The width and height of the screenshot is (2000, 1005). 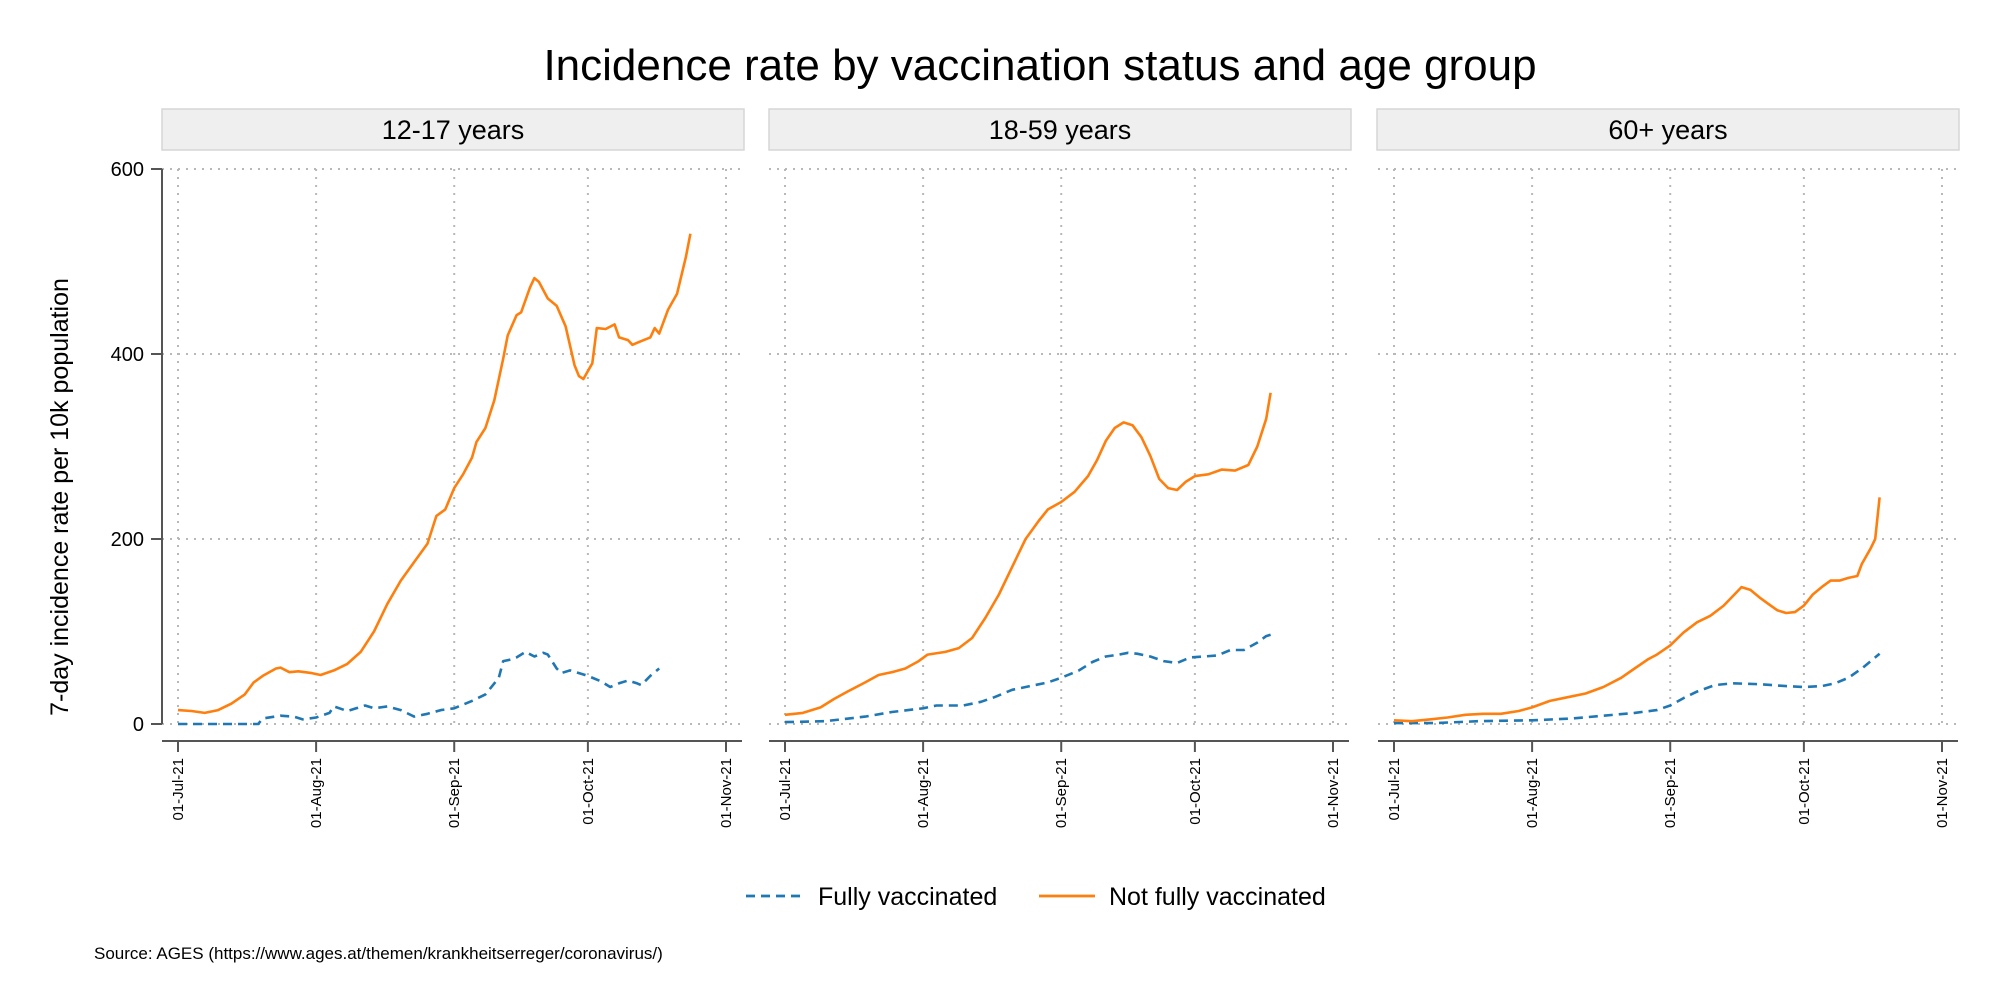 I want to click on panel-strip-12-17-years, so click(x=453, y=129).